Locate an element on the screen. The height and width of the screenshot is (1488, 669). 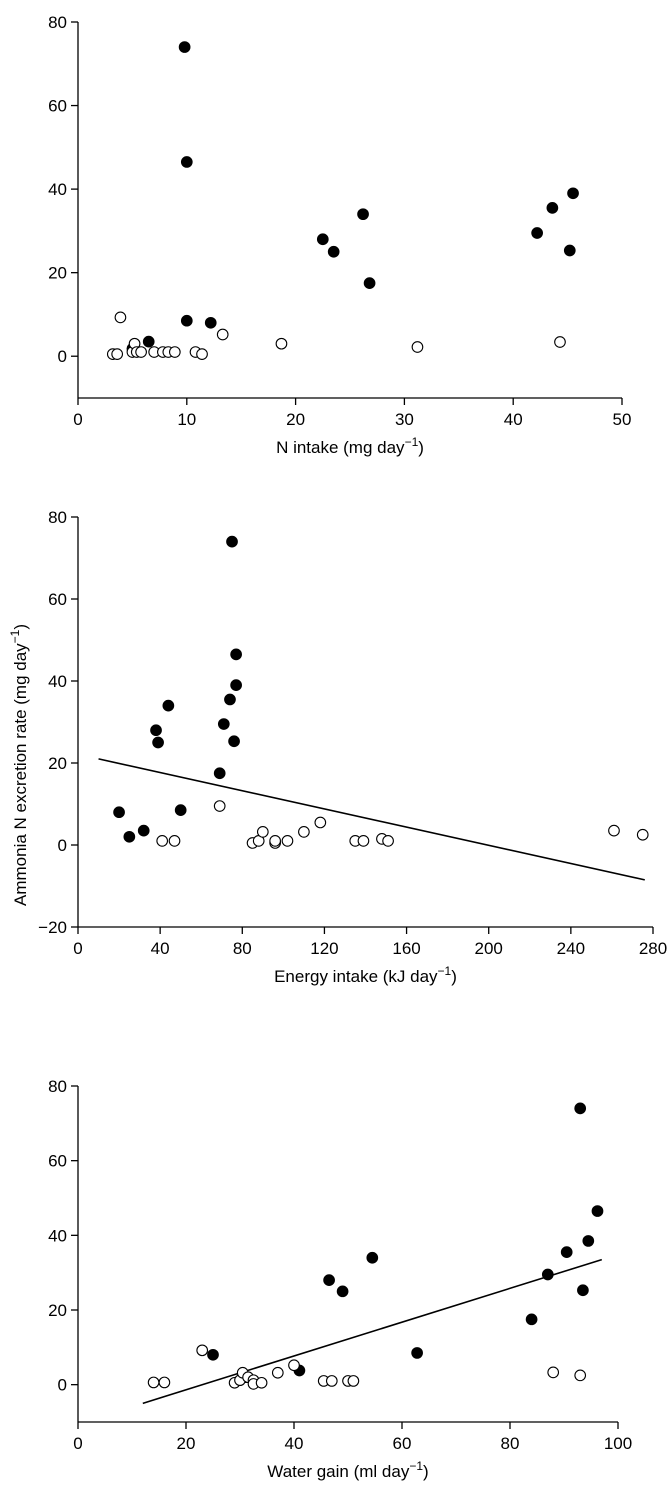
x-tick-label: 60 is located at coordinates (402, 1443).